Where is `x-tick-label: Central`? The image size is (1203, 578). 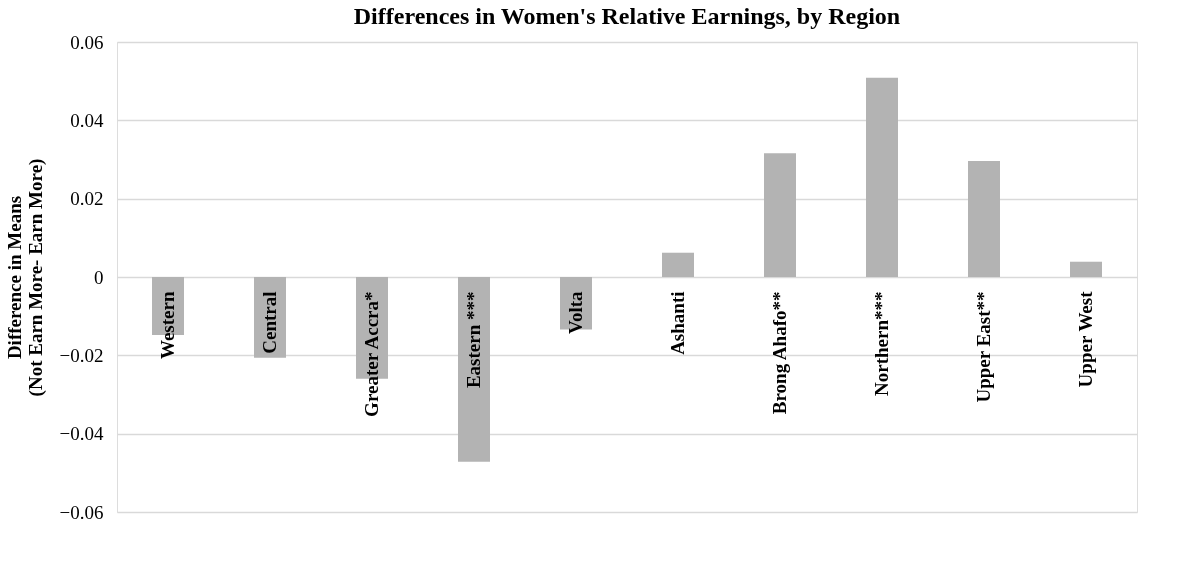 x-tick-label: Central is located at coordinates (269, 322).